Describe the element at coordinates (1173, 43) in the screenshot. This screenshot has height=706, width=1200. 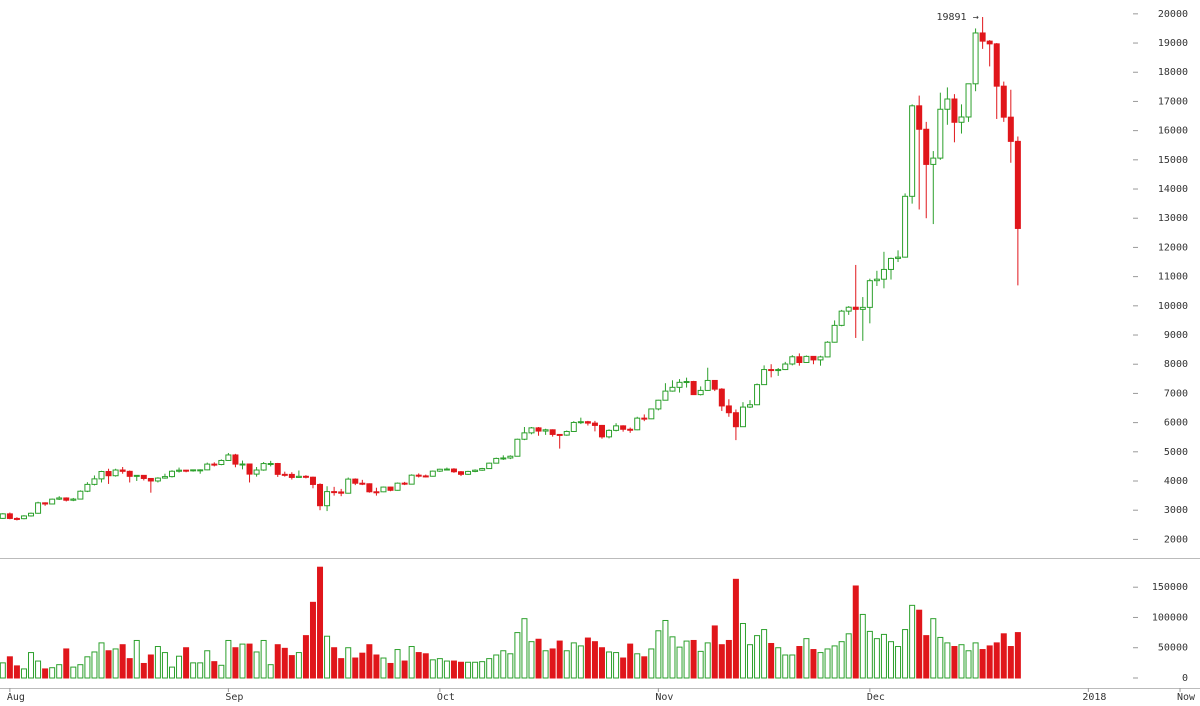
I see `y-tick-label: 19000` at that location.